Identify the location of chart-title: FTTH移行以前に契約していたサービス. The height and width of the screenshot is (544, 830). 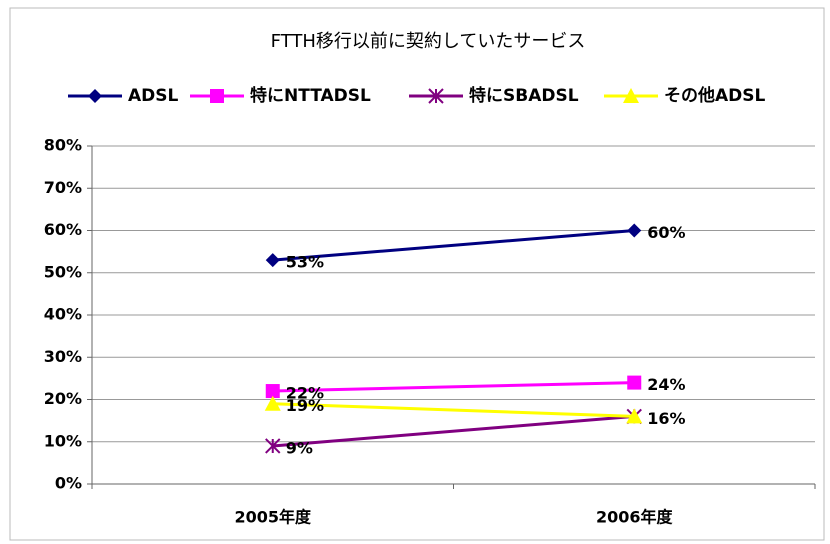
(428, 41).